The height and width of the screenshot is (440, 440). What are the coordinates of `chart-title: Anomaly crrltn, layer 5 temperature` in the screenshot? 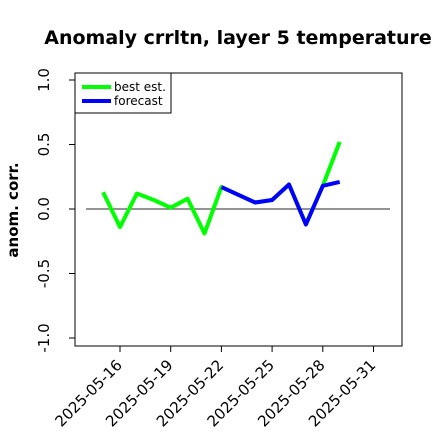 It's located at (238, 38).